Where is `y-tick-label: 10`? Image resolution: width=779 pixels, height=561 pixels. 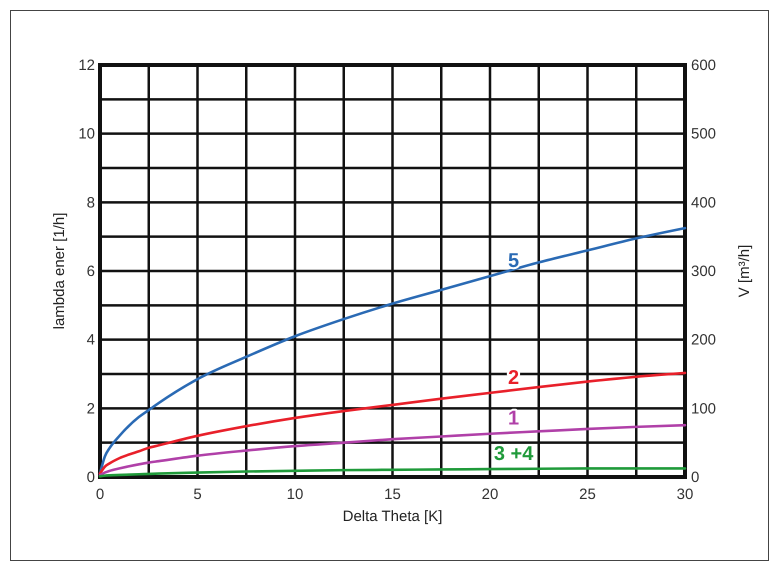 y-tick-label: 10 is located at coordinates (86, 134).